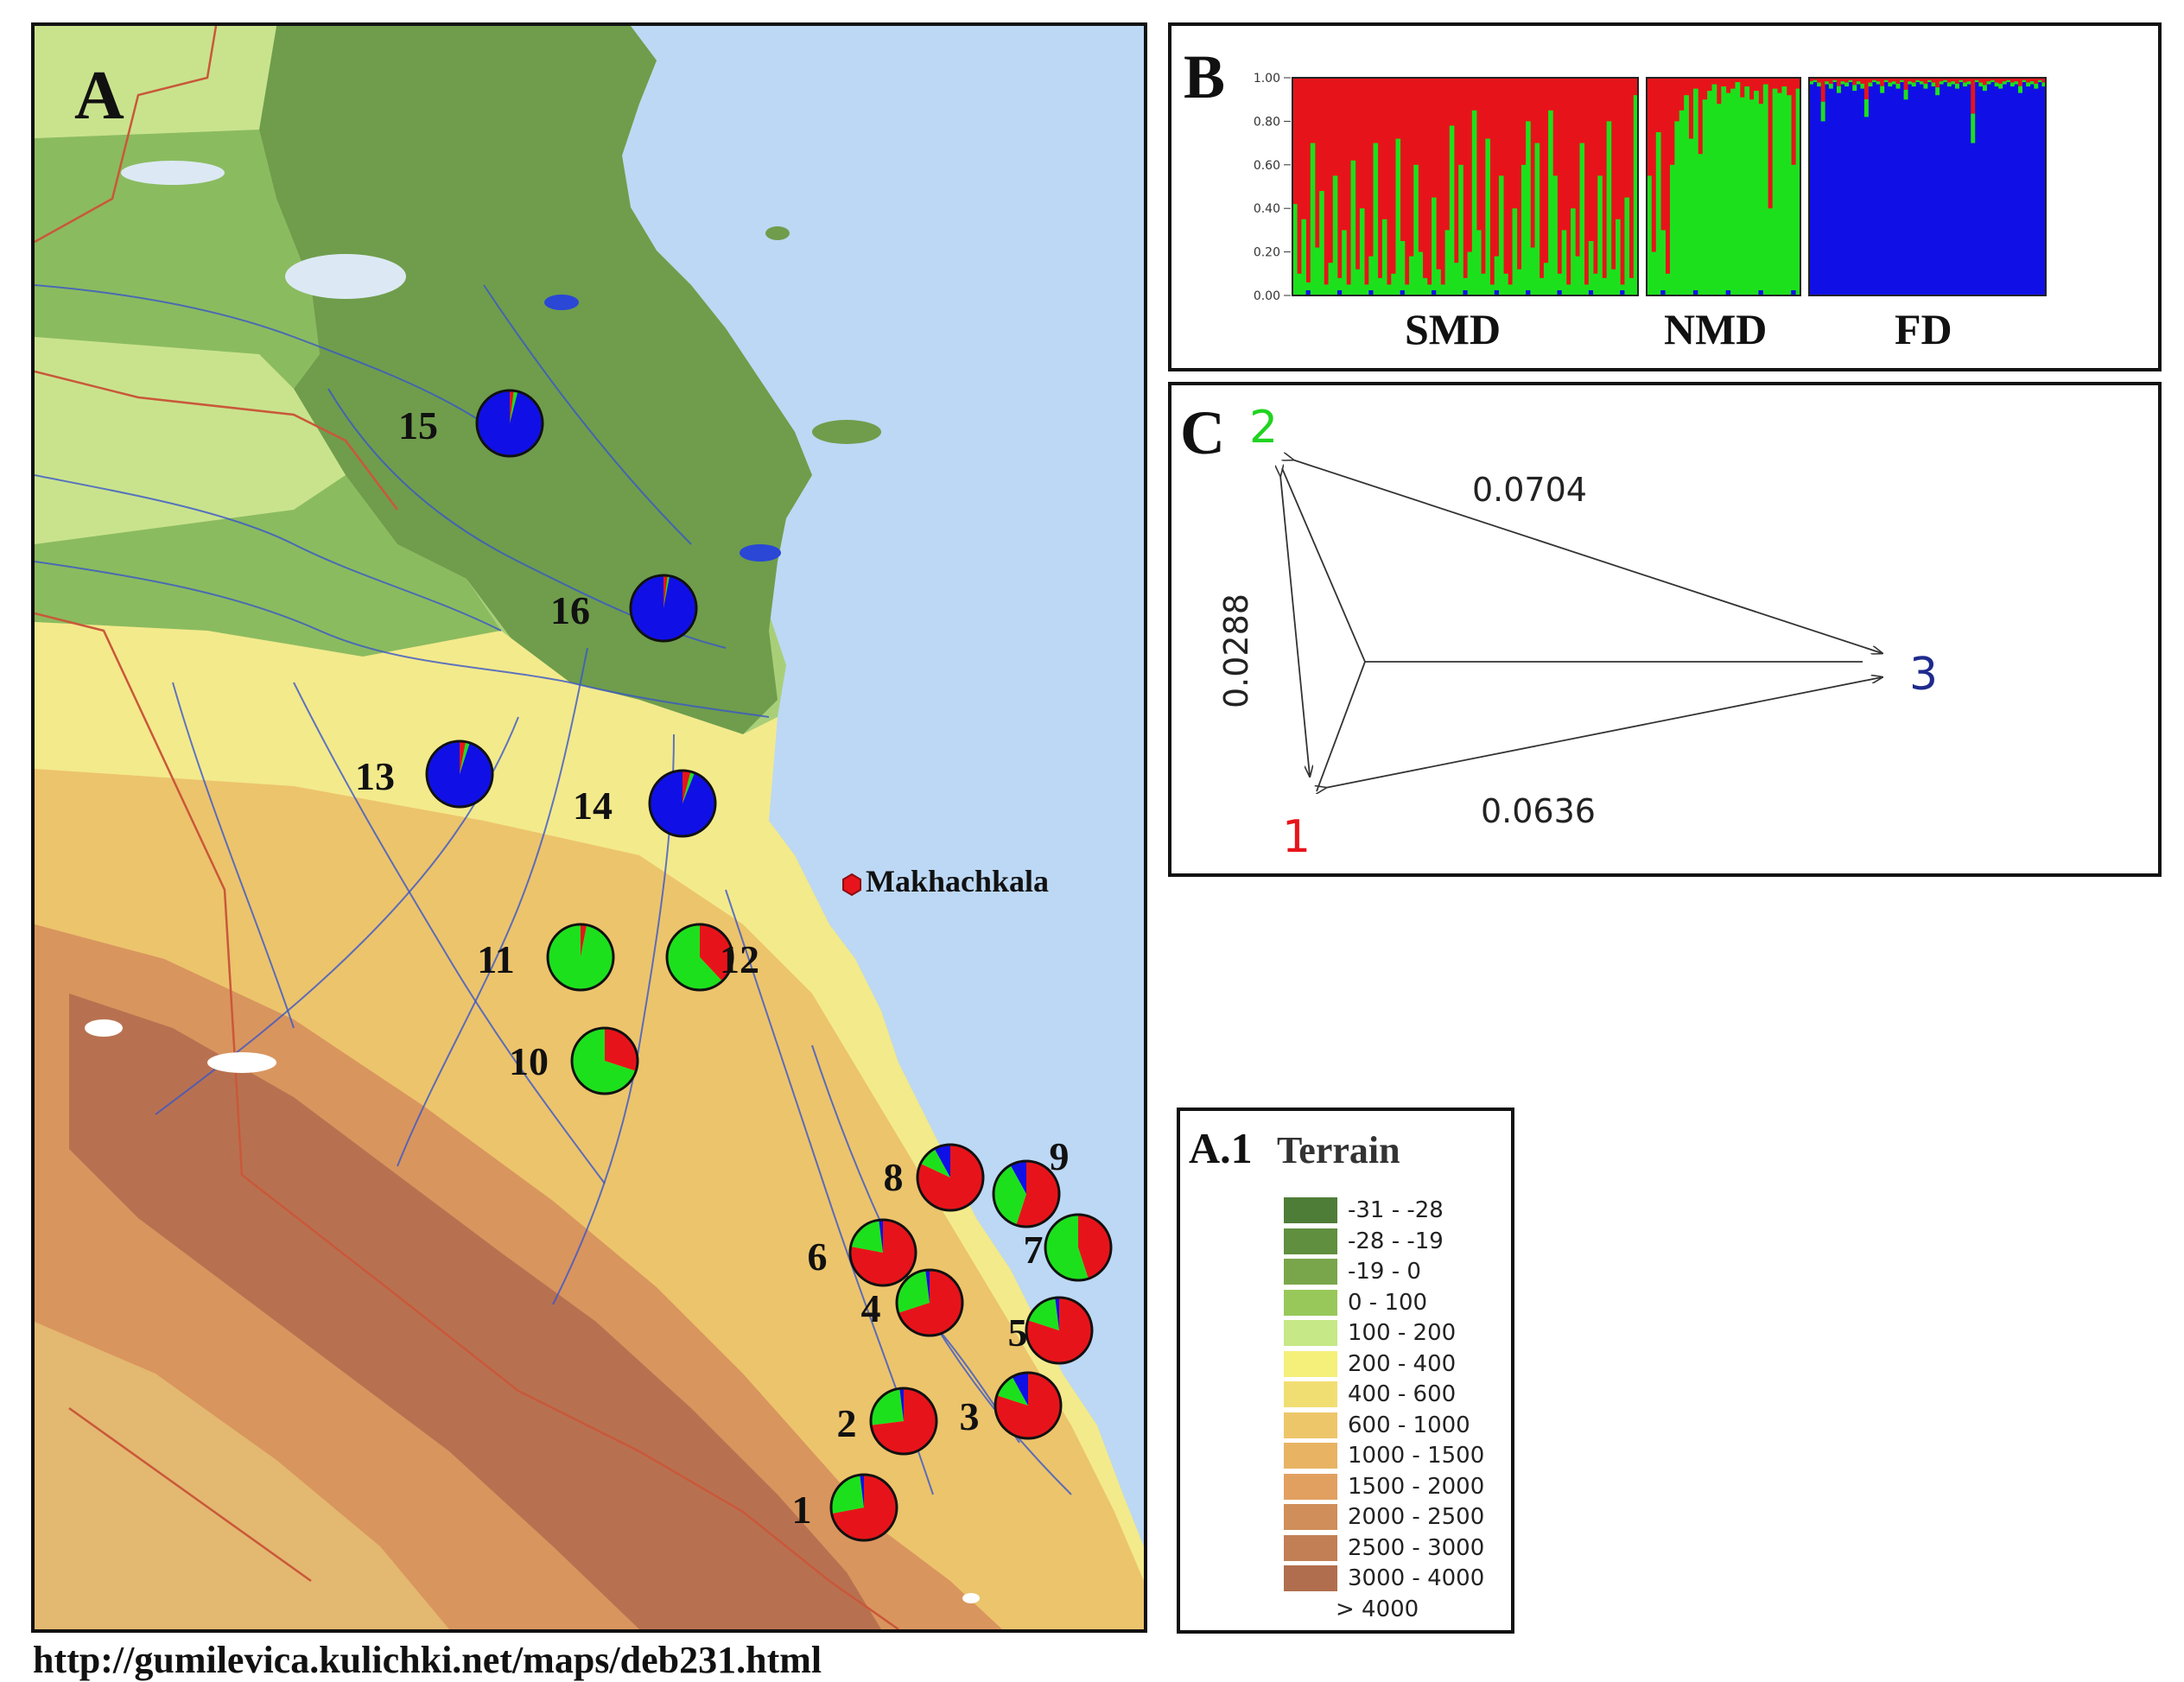 The height and width of the screenshot is (1682, 2184). What do you see at coordinates (496, 959) in the screenshot?
I see `site-label-11: 11` at bounding box center [496, 959].